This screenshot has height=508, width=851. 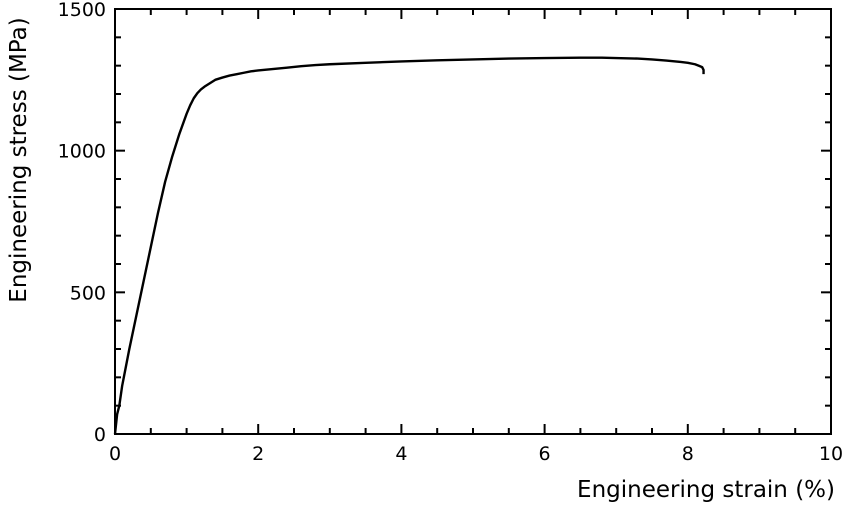 What do you see at coordinates (258, 454) in the screenshot?
I see `x-tick-label: 2` at bounding box center [258, 454].